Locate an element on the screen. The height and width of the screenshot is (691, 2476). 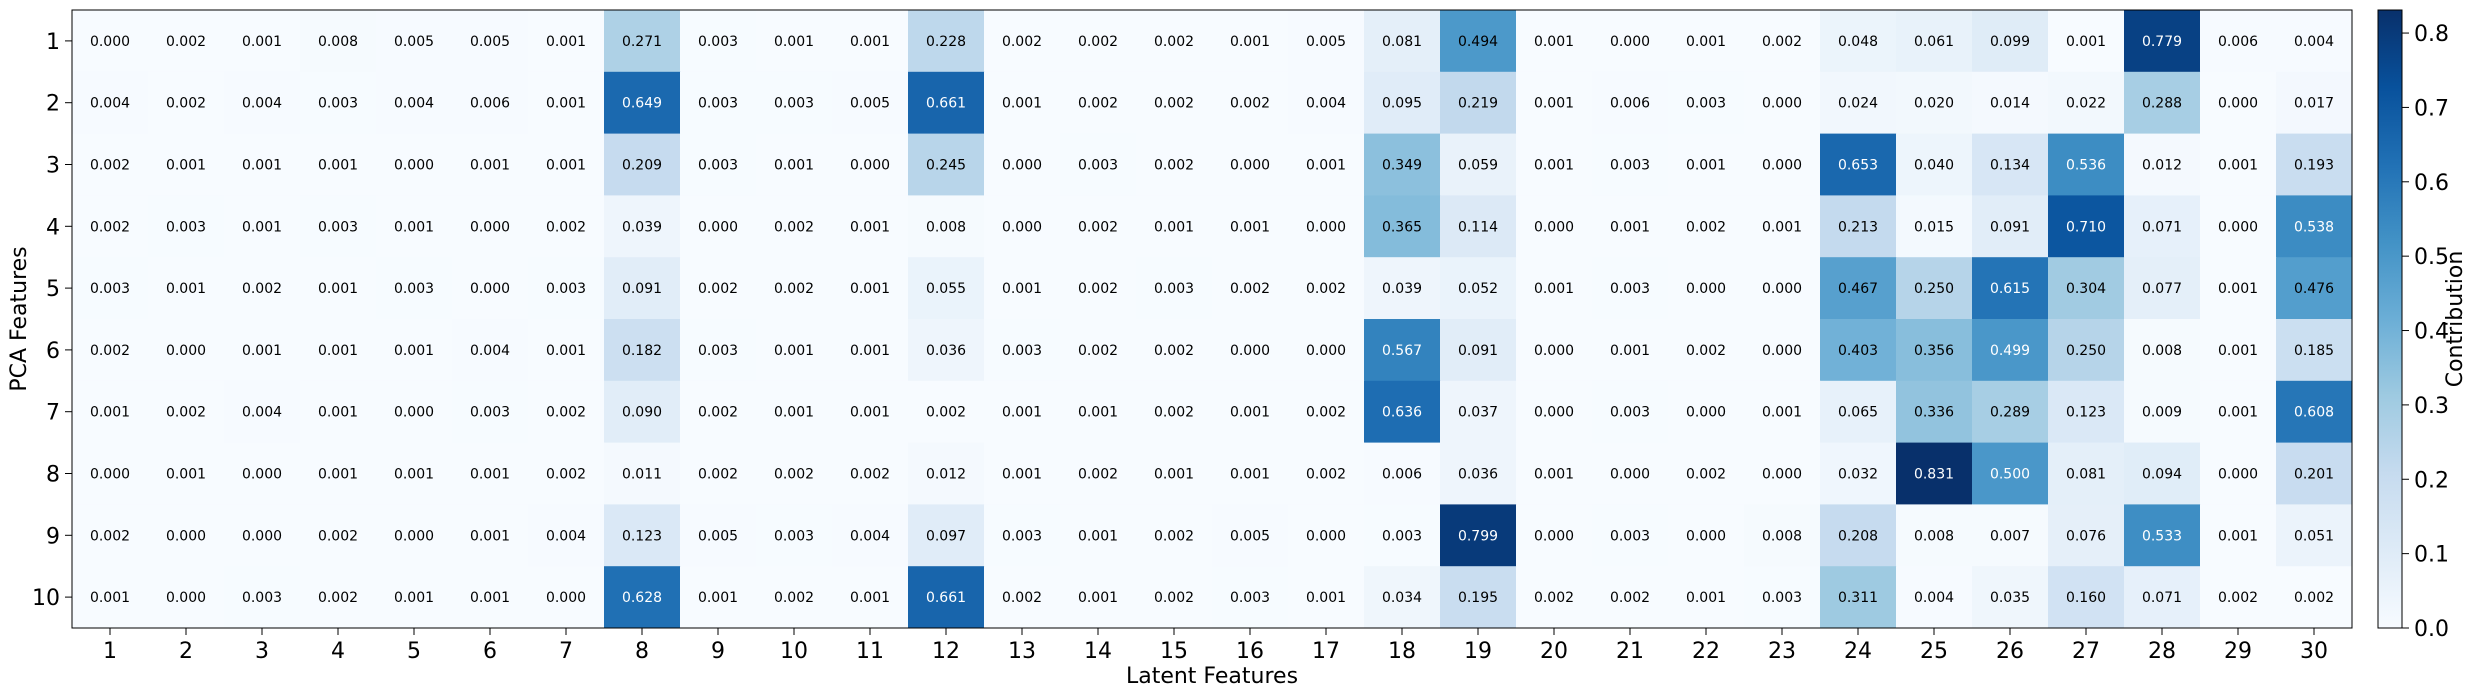
cell-value-label: 0.311 is located at coordinates (1858, 598).